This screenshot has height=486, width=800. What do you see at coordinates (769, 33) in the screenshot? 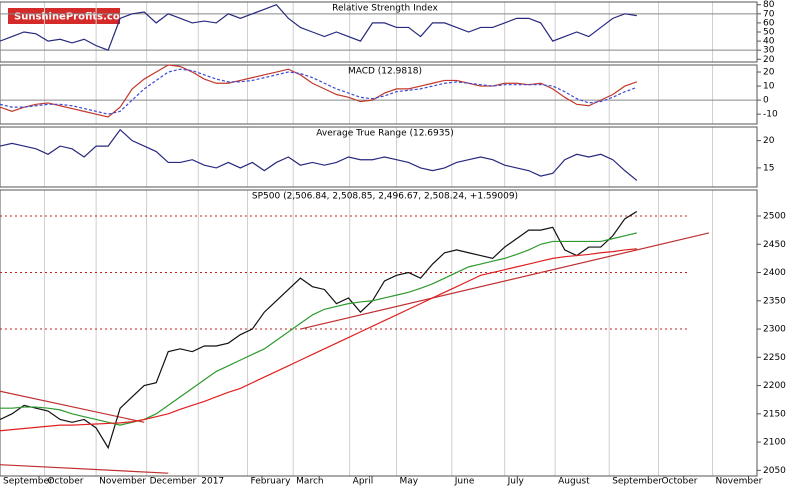
I see `y-tick-label: 50` at bounding box center [769, 33].